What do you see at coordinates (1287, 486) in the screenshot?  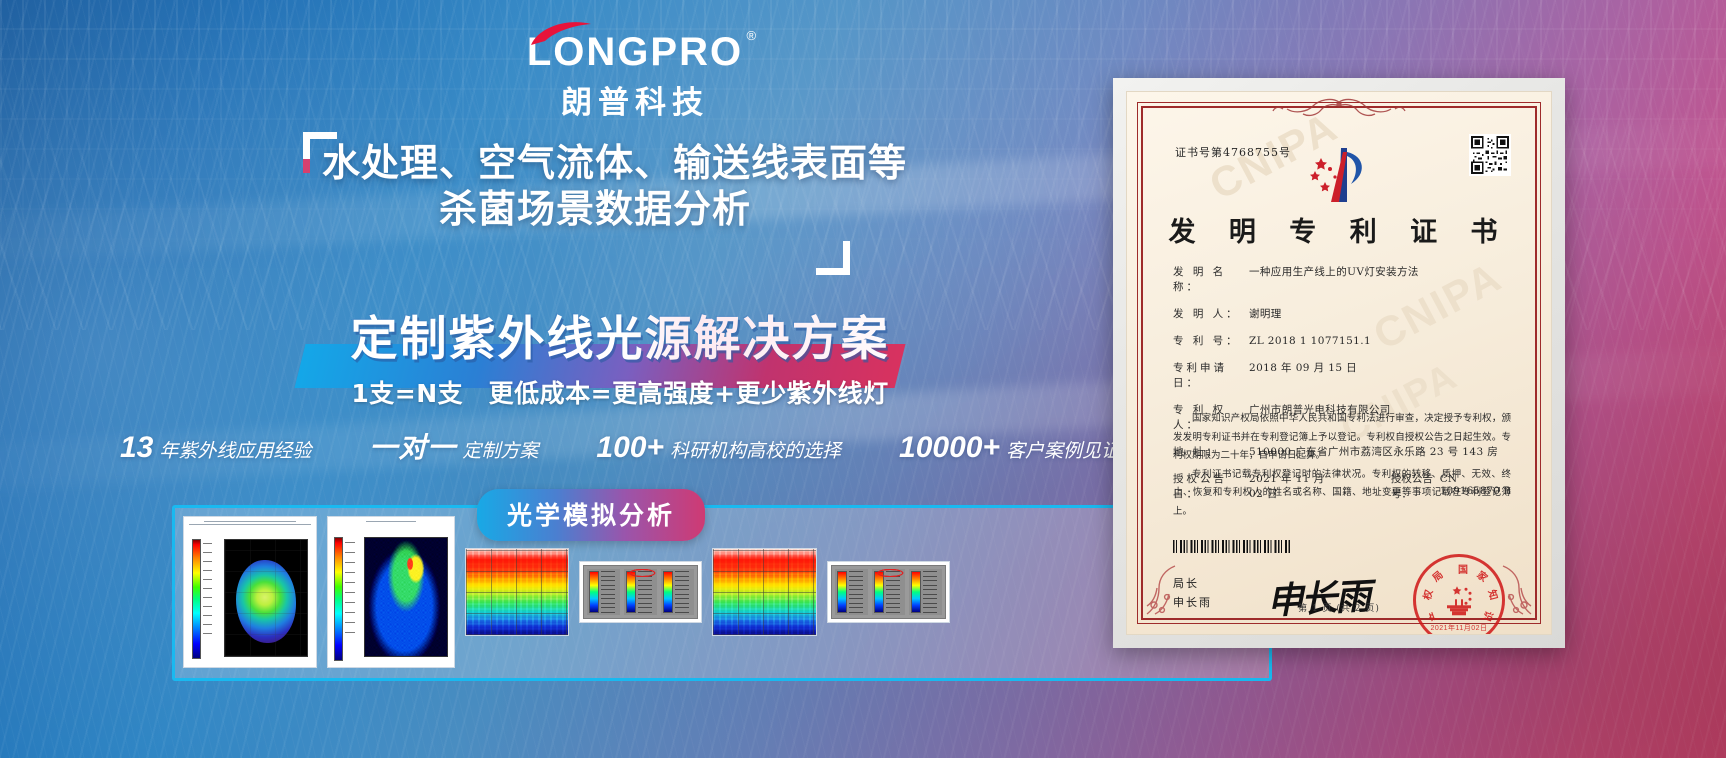 I see `grant-date-value: 2021 年 11 月 02 日` at bounding box center [1287, 486].